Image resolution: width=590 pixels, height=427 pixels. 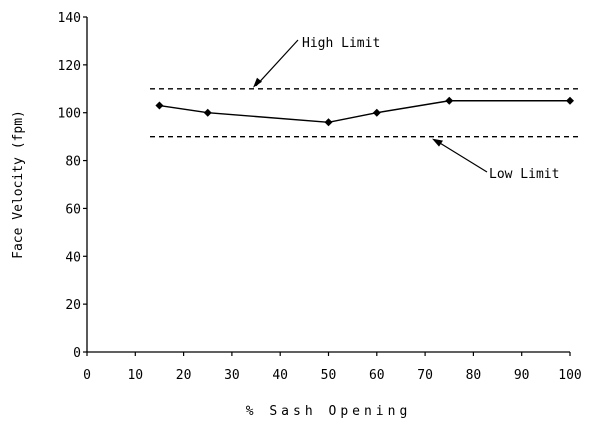 What do you see at coordinates (69, 114) in the screenshot?
I see `y-tick-label: 100` at bounding box center [69, 114].